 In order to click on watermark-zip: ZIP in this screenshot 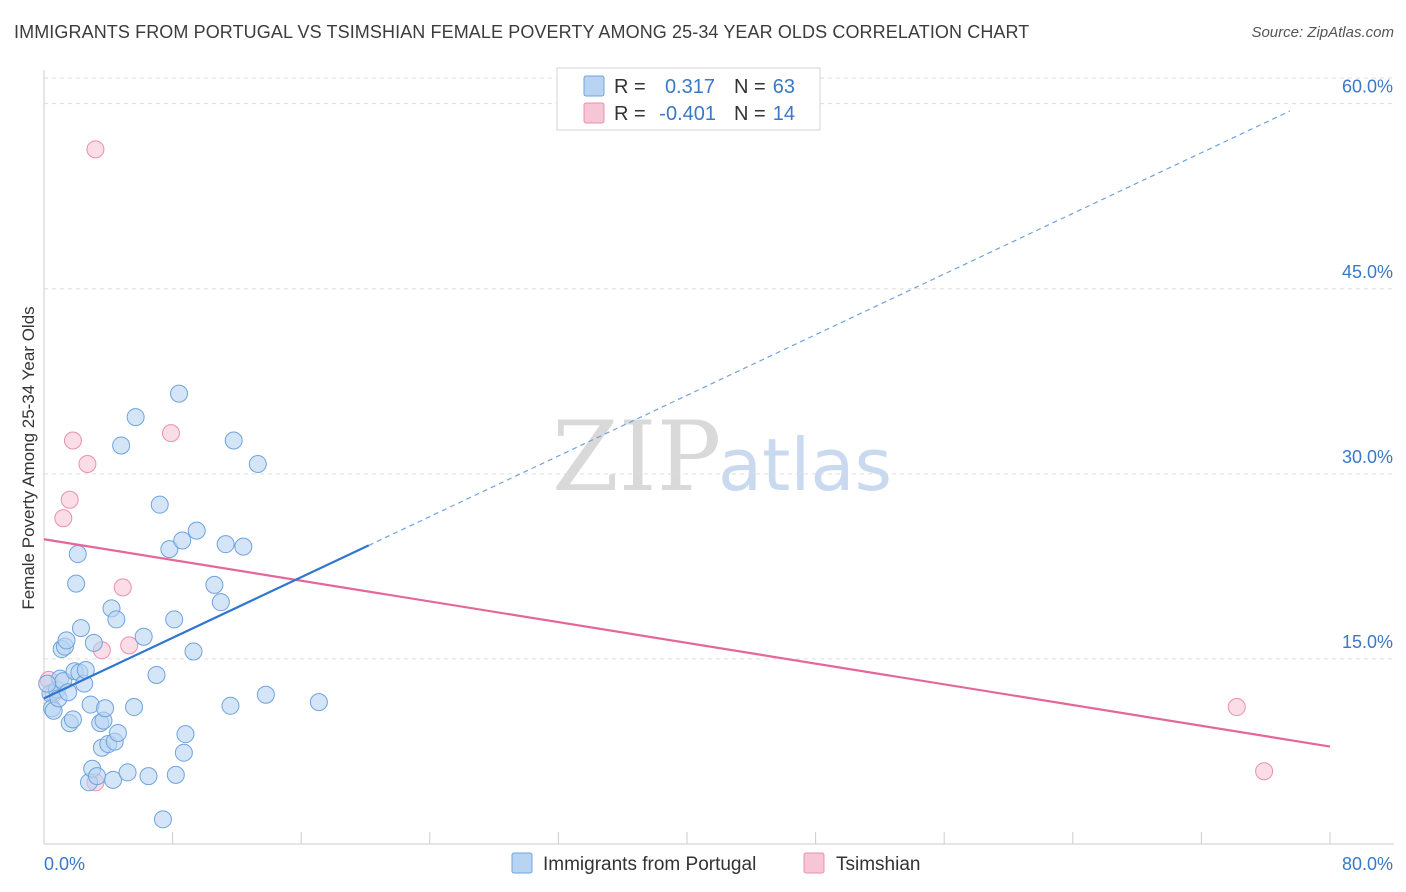, I will do `click(636, 457)`.